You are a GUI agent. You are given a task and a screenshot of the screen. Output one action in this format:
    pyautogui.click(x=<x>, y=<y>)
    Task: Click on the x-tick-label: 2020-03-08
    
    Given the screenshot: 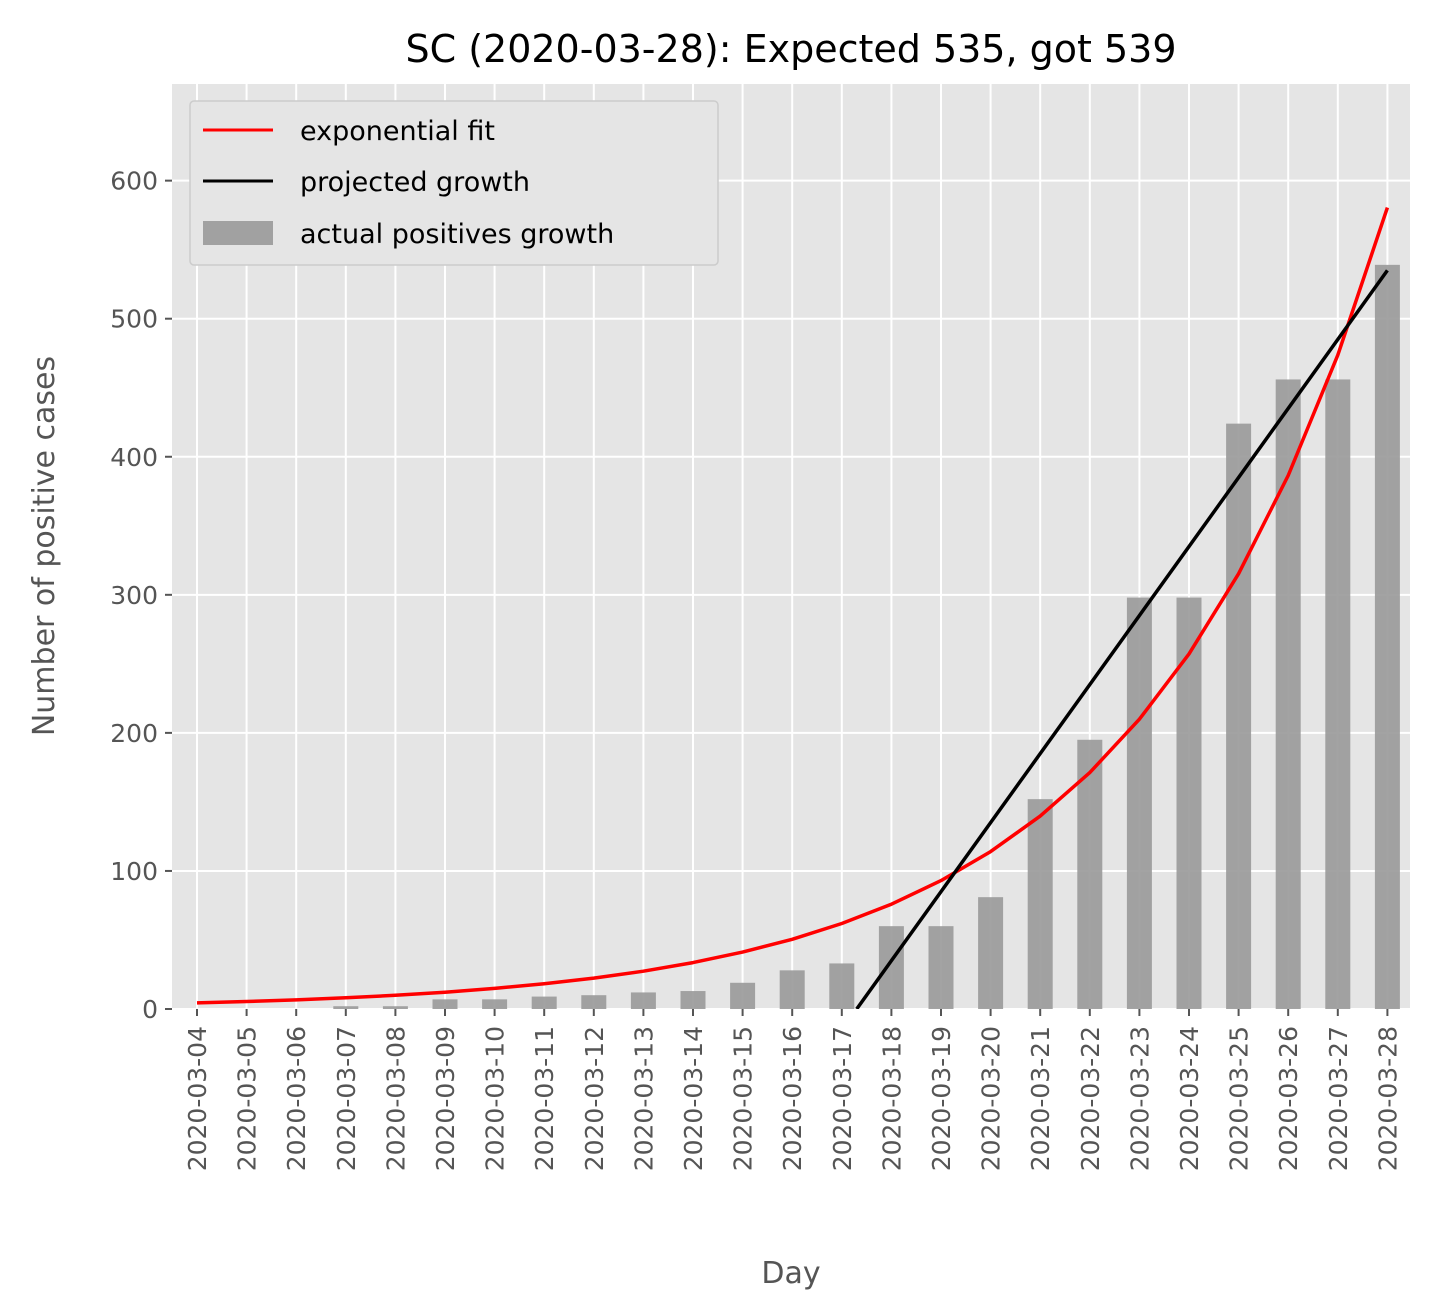 What is the action you would take?
    pyautogui.click(x=395, y=1098)
    